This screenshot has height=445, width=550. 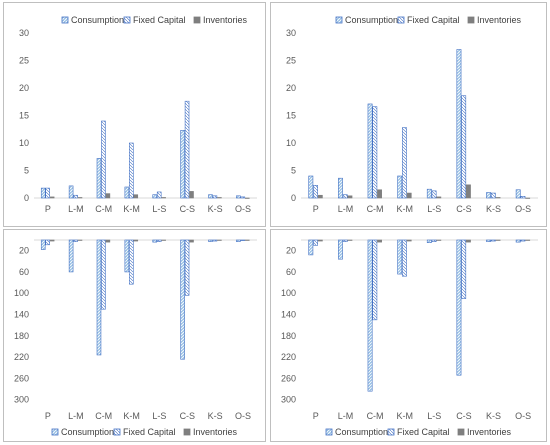 What do you see at coordinates (21, 400) in the screenshot?
I see `y-tick-label: 300` at bounding box center [21, 400].